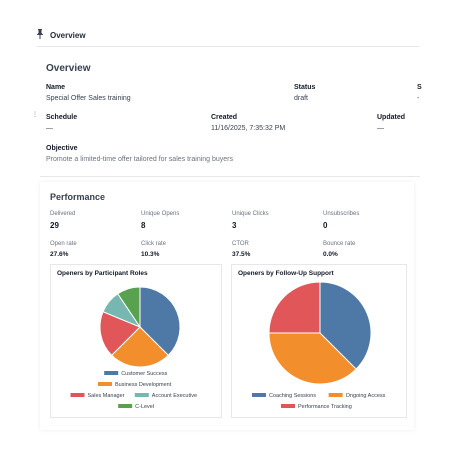 The height and width of the screenshot is (450, 450). Describe the element at coordinates (102, 273) in the screenshot. I see `chart-title: Openers by Participant Roles` at that location.